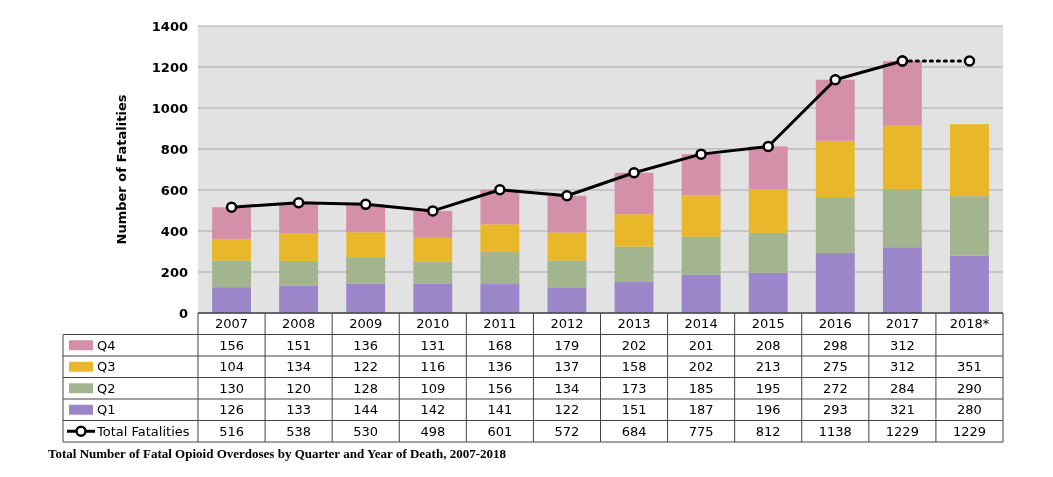 Image resolution: width=1053 pixels, height=477 pixels. What do you see at coordinates (433, 431) in the screenshot?
I see `data-label: 498` at bounding box center [433, 431].